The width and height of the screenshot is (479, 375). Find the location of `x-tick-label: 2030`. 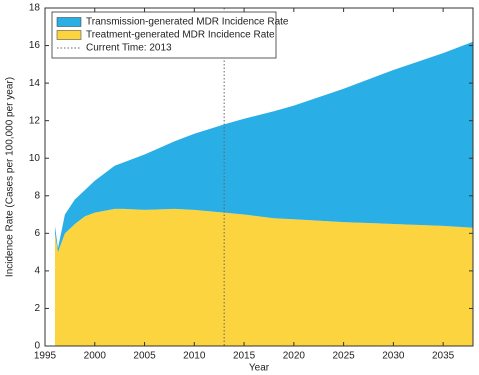

x-tick-label: 2030 is located at coordinates (393, 356).